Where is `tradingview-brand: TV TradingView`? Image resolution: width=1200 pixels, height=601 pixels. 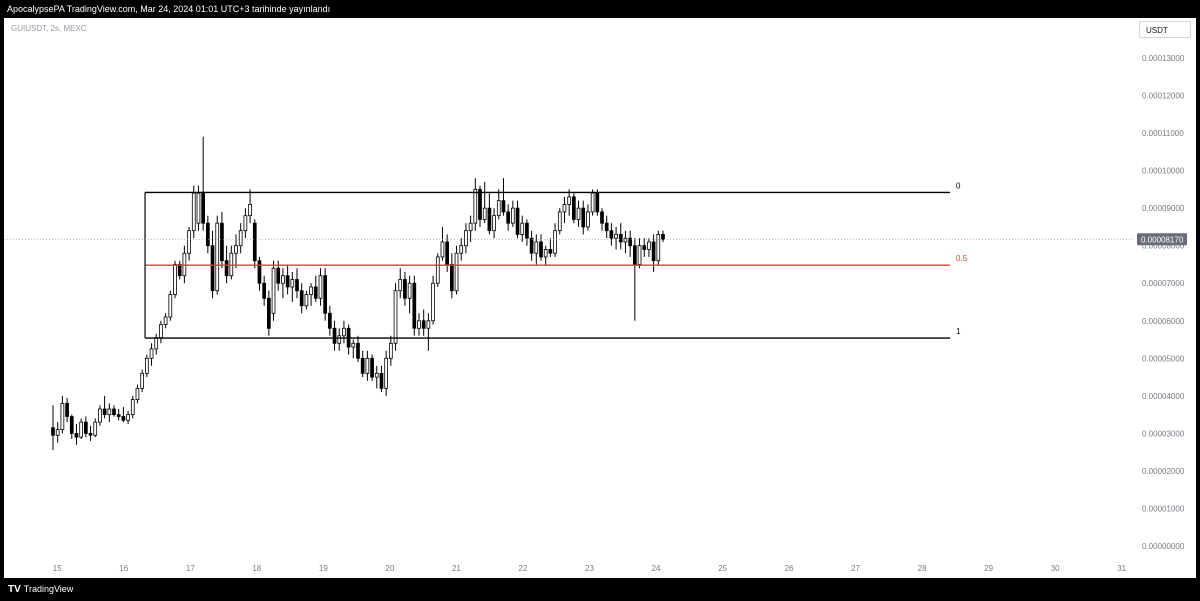
tradingview-brand: TV TradingView is located at coordinates (40, 589).